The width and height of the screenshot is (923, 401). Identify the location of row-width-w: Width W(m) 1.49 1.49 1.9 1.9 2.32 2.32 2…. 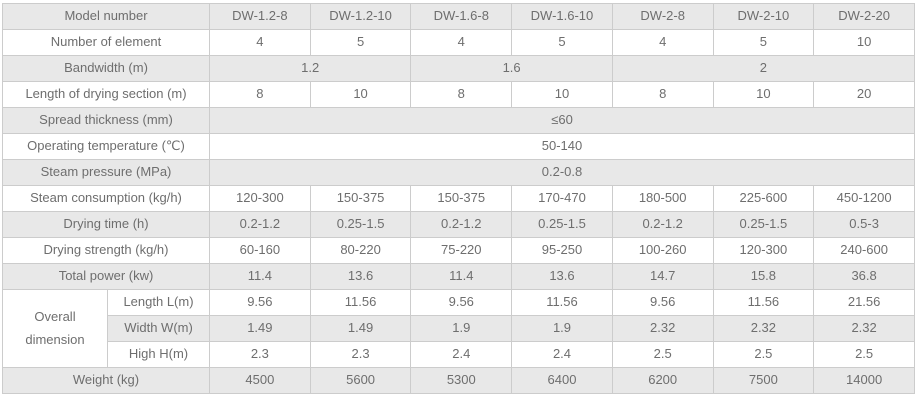
(459, 328).